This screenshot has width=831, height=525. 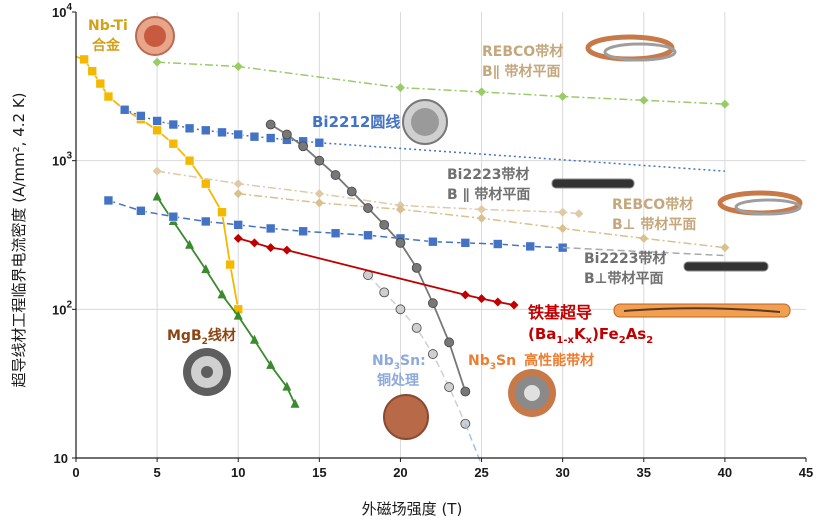 I want to click on svg-text: B⊥ 带材平面, so click(x=654, y=224).